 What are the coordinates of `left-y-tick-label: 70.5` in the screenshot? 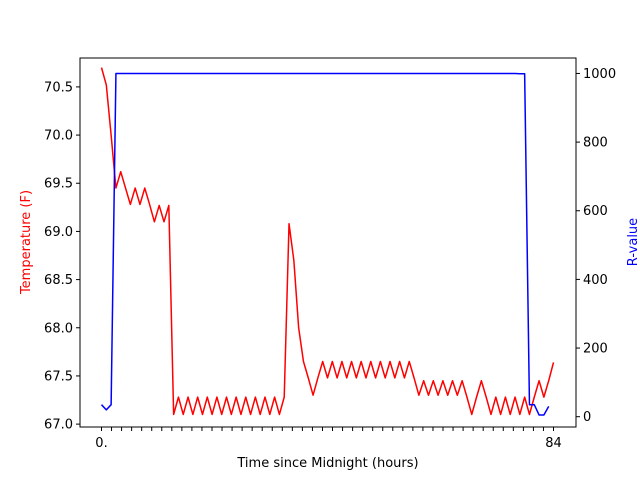 It's located at (58, 87).